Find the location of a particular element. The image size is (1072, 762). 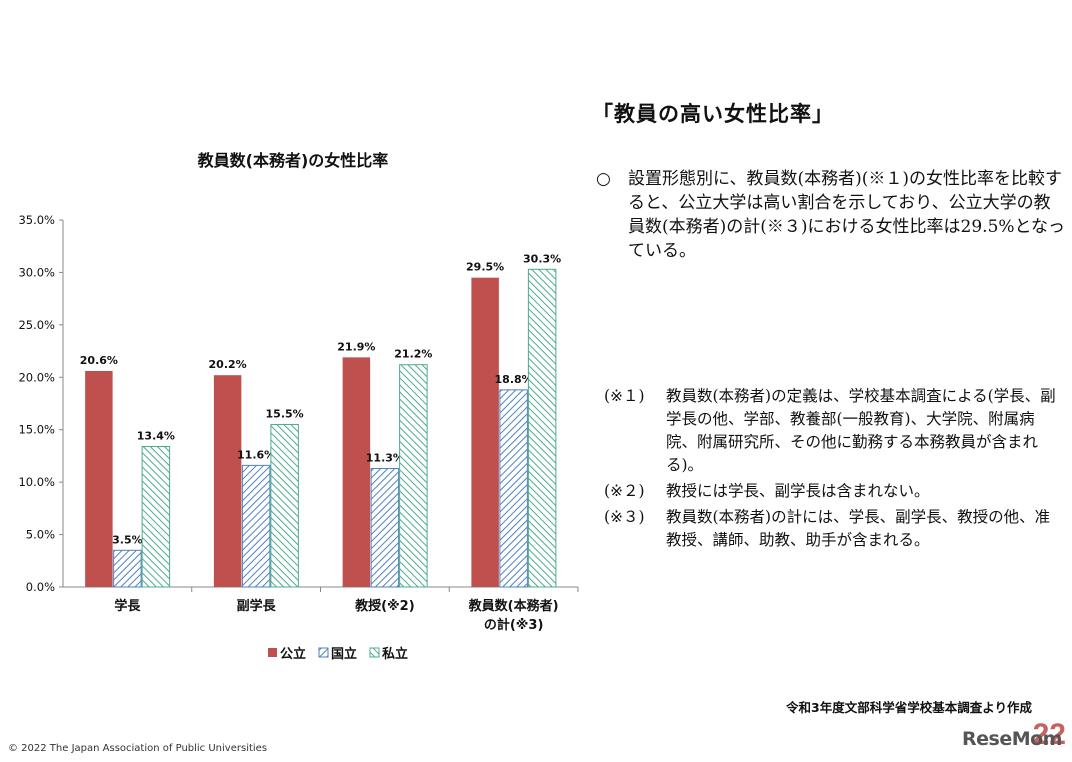

x-category-label: 学長 is located at coordinates (127, 606).